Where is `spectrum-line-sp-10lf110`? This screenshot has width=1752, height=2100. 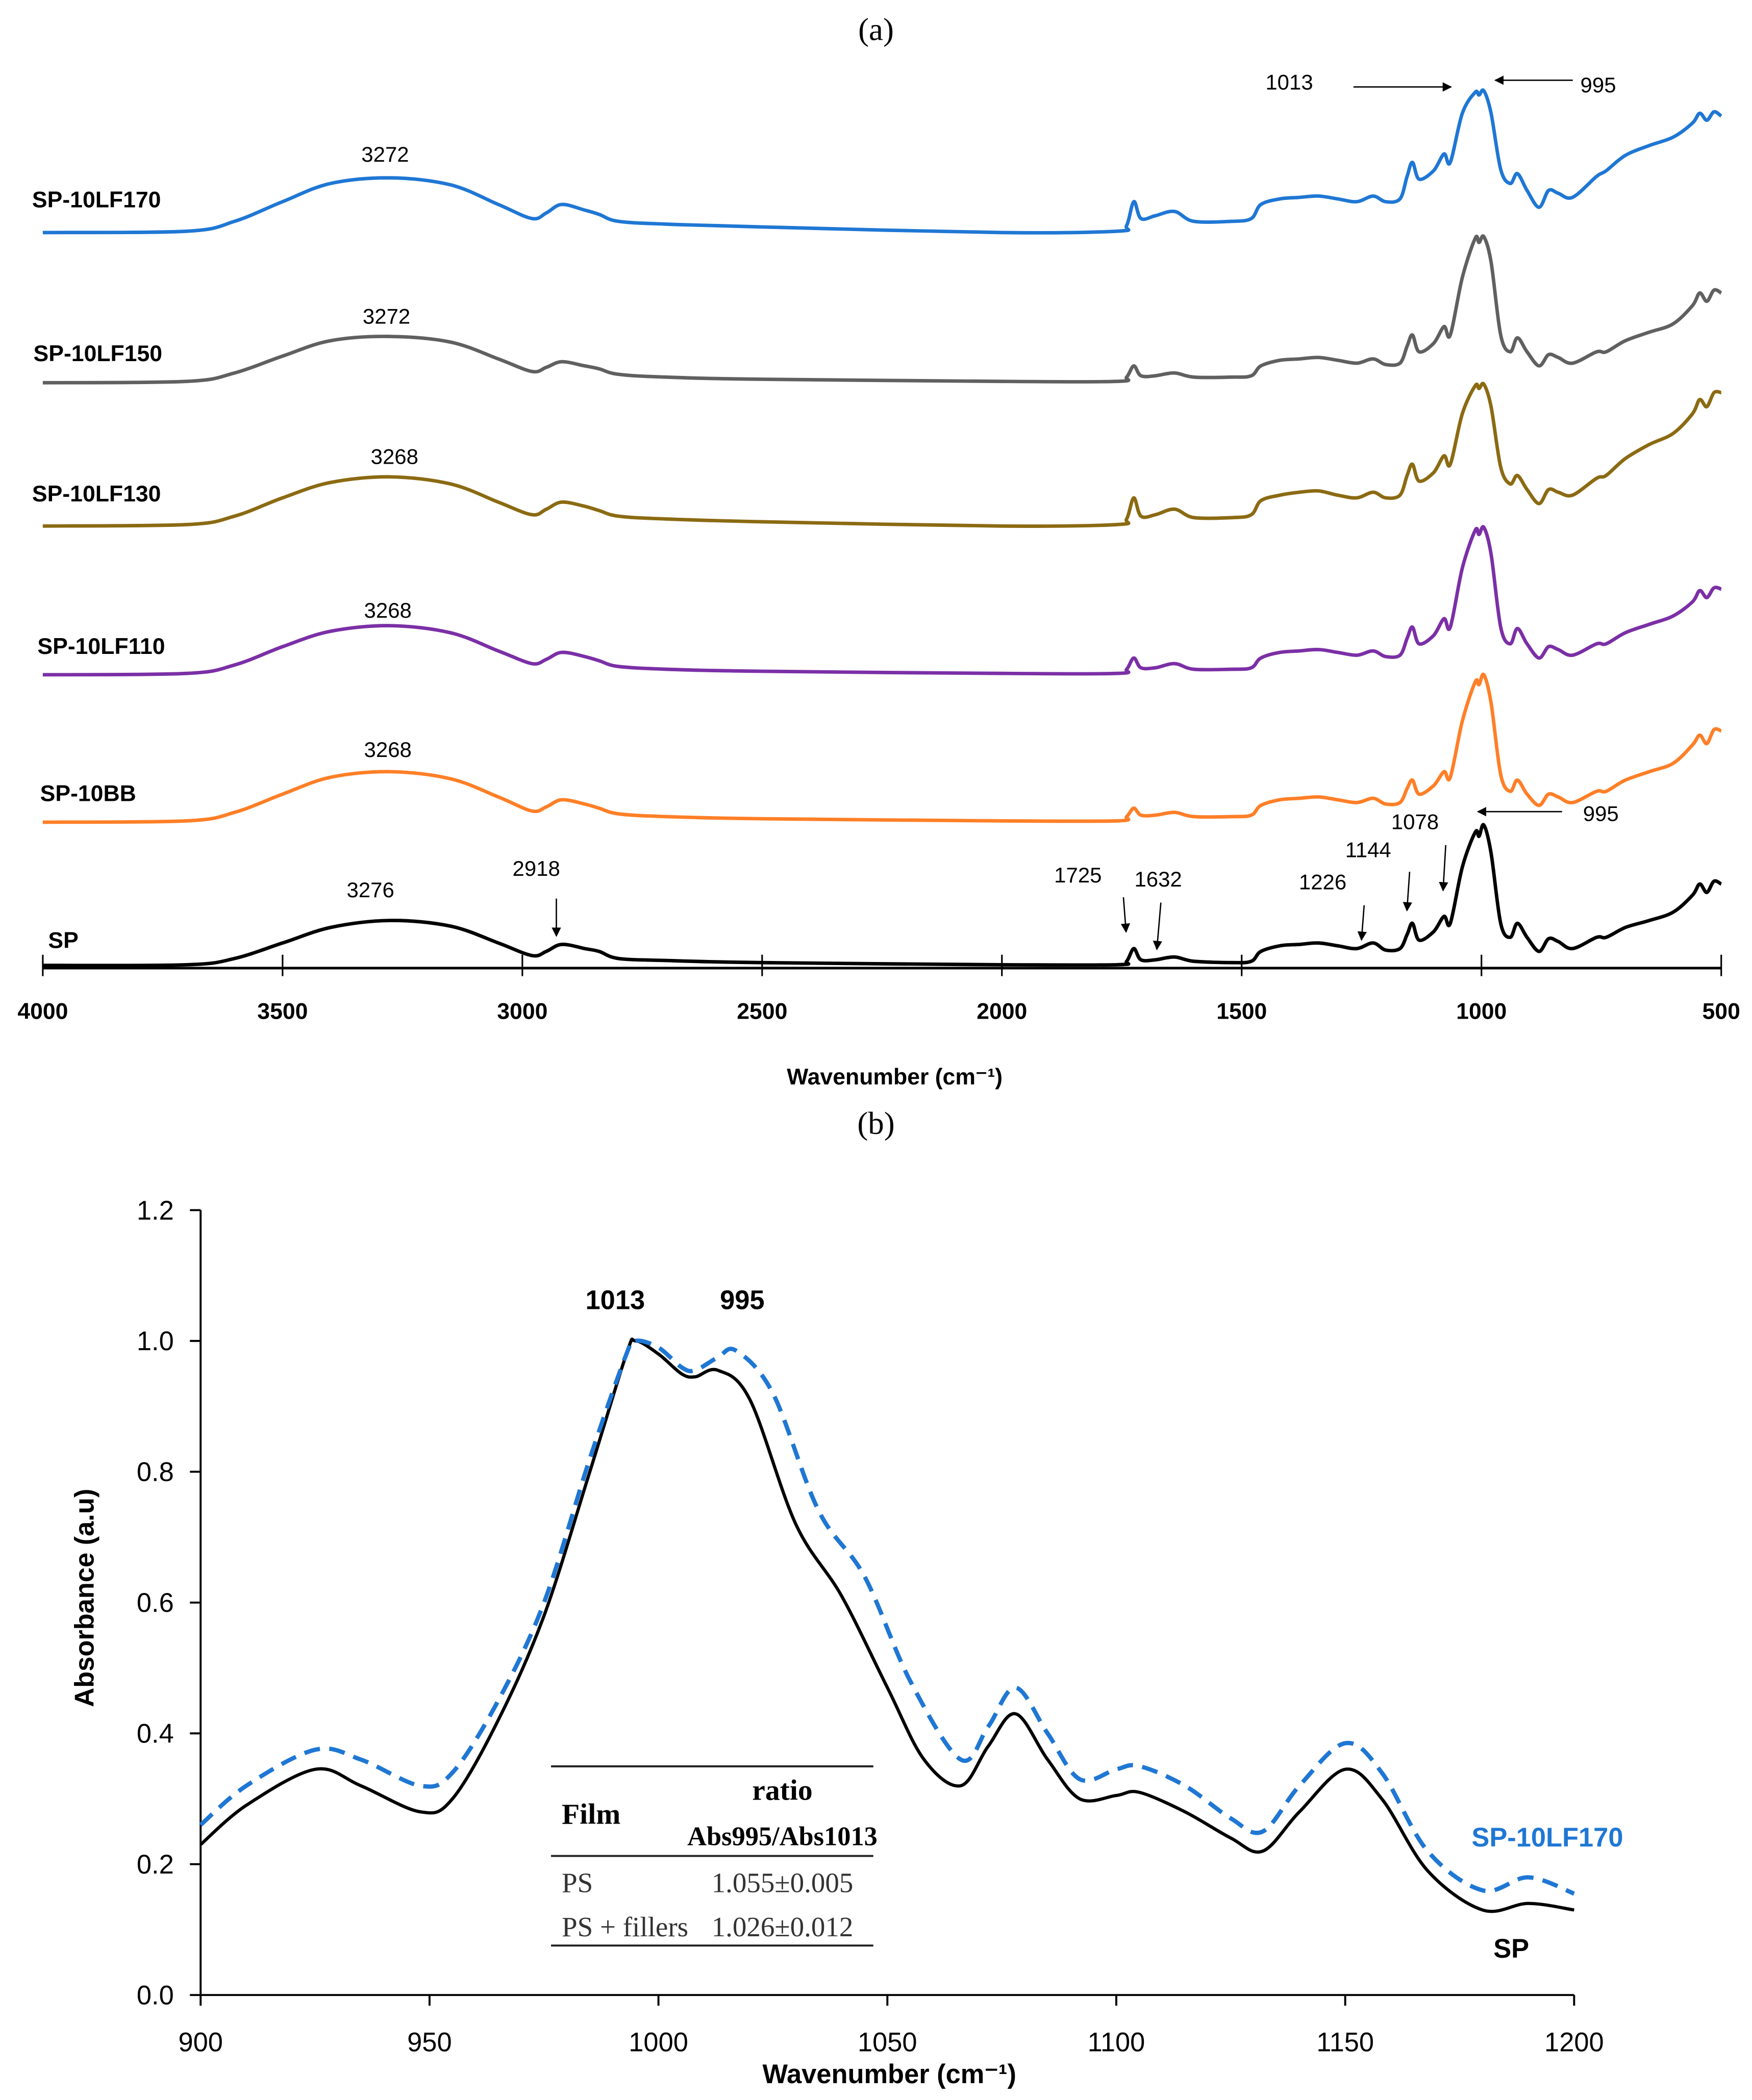
spectrum-line-sp-10lf110 is located at coordinates (882, 601).